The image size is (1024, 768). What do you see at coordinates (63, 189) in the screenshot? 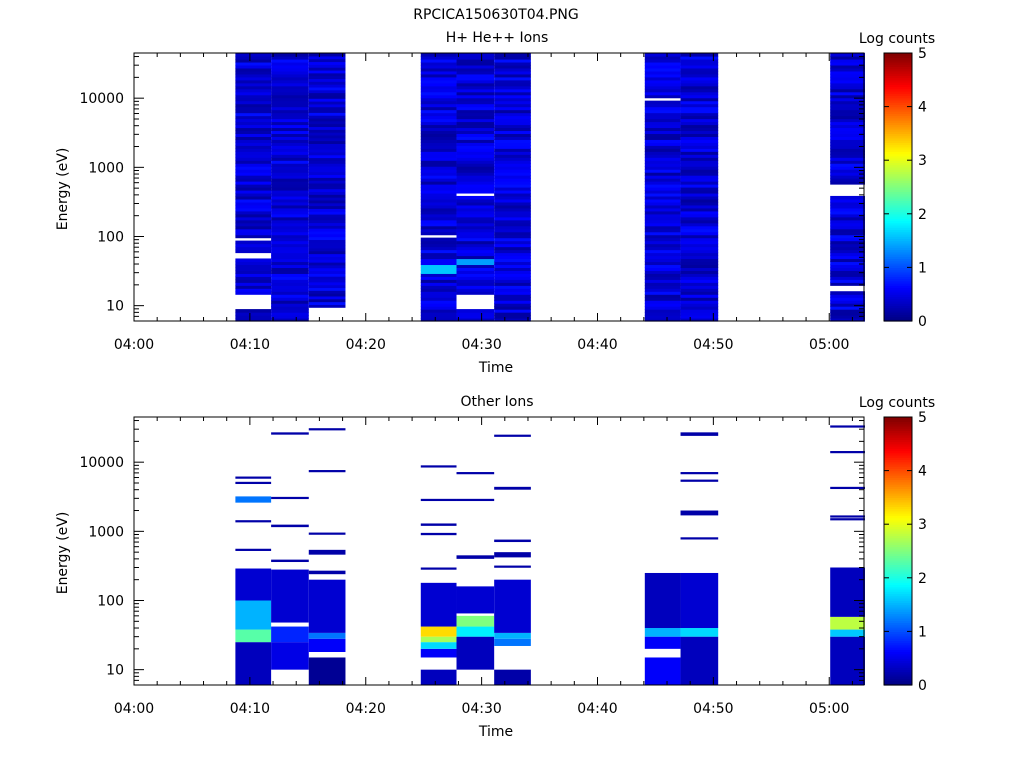
I see `y-axis-label: Energy (eV)` at bounding box center [63, 189].